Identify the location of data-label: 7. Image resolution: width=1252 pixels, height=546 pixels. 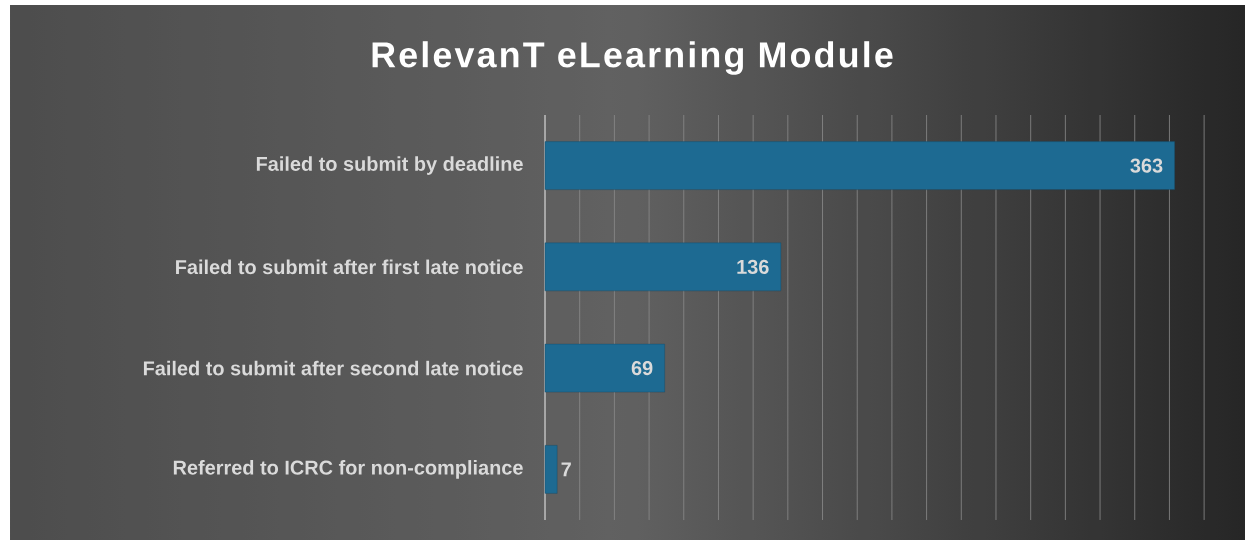
(566, 469).